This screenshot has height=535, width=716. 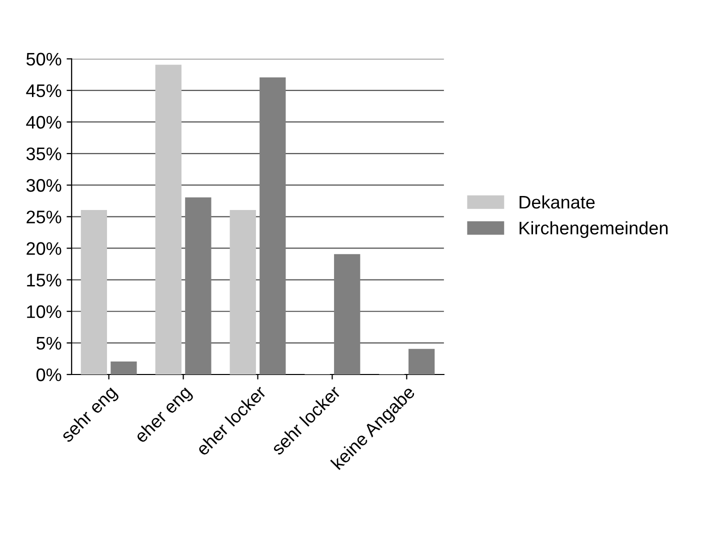 What do you see at coordinates (44, 185) in the screenshot?
I see `y-tick-label: 30%` at bounding box center [44, 185].